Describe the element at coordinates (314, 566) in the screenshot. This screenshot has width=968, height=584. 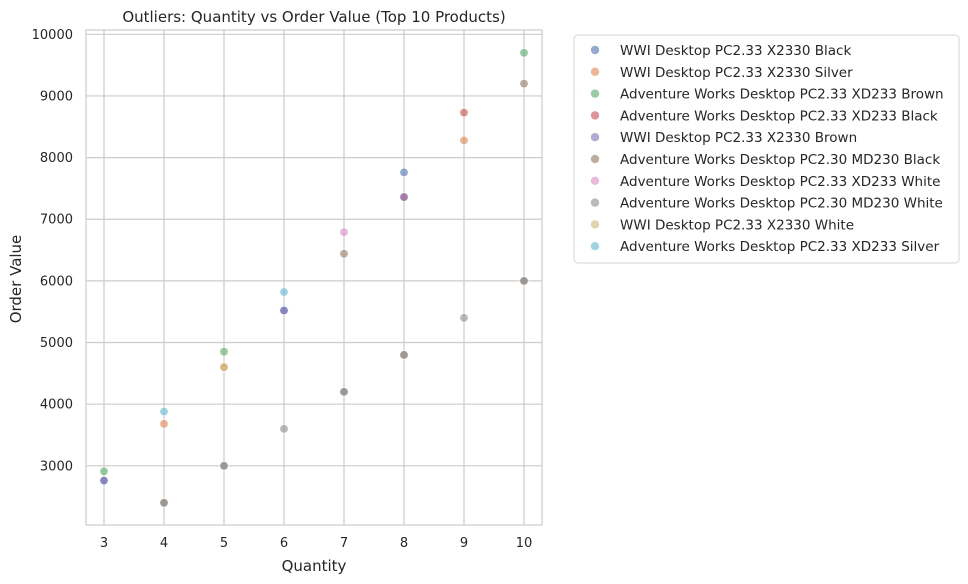
I see `x-axis-label: Quantity` at that location.